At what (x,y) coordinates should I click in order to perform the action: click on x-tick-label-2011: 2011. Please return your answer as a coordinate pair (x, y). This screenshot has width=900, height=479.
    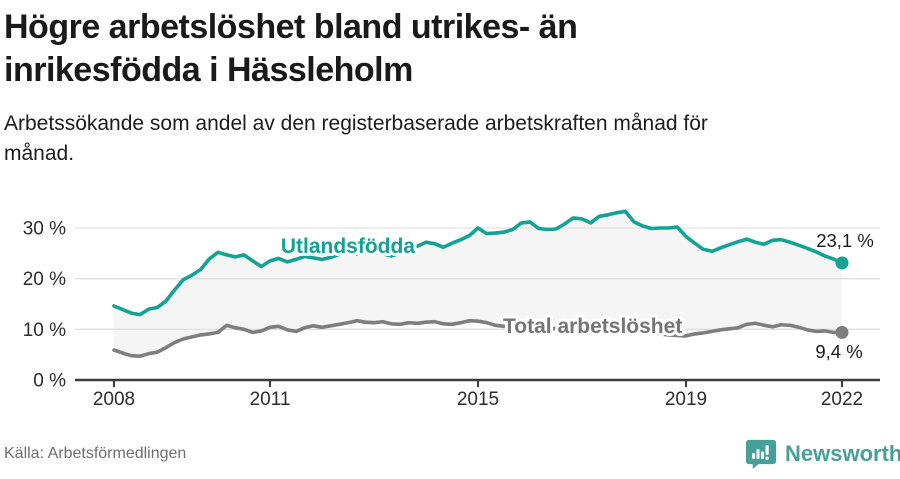
    Looking at the image, I should click on (270, 399).